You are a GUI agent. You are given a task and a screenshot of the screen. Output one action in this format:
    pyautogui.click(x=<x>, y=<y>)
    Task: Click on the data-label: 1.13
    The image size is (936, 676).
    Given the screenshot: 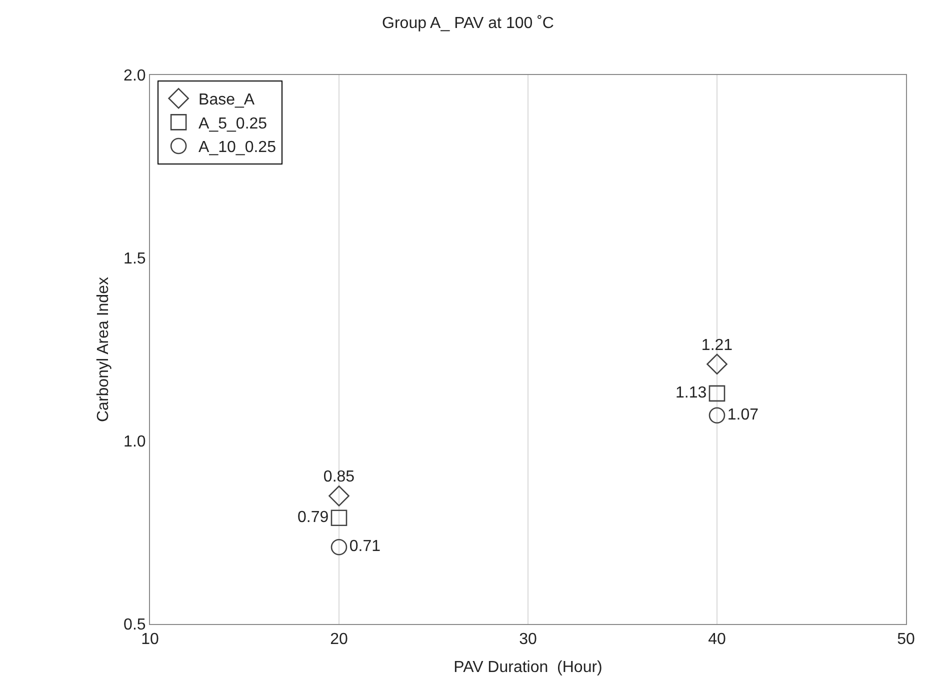 What is the action you would take?
    pyautogui.click(x=691, y=393)
    